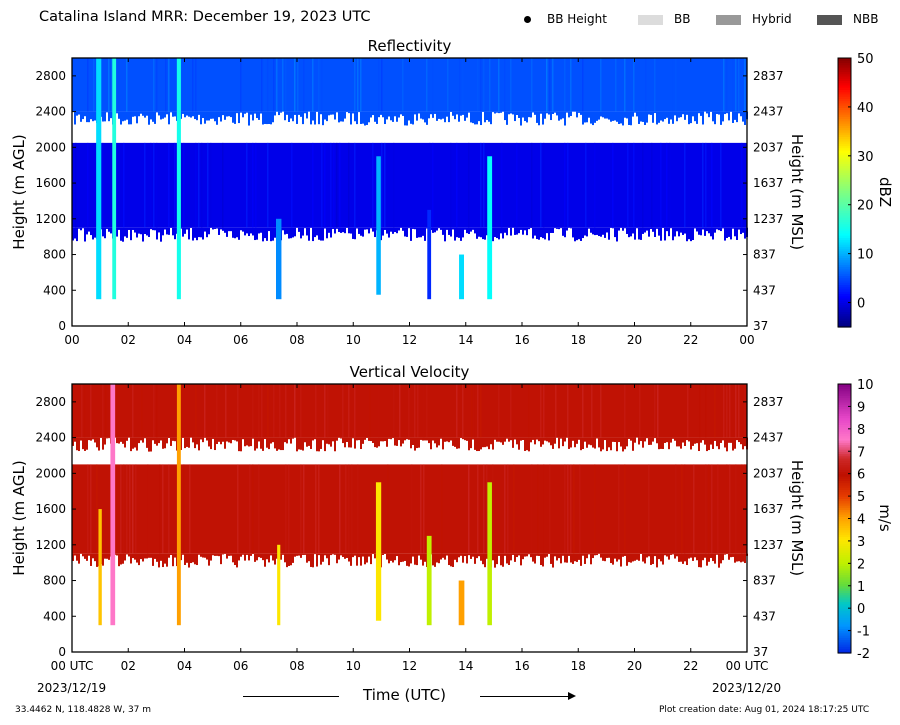 Image resolution: width=900 pixels, height=725 pixels. I want to click on colorbar-tick-label: 10, so click(865, 385).